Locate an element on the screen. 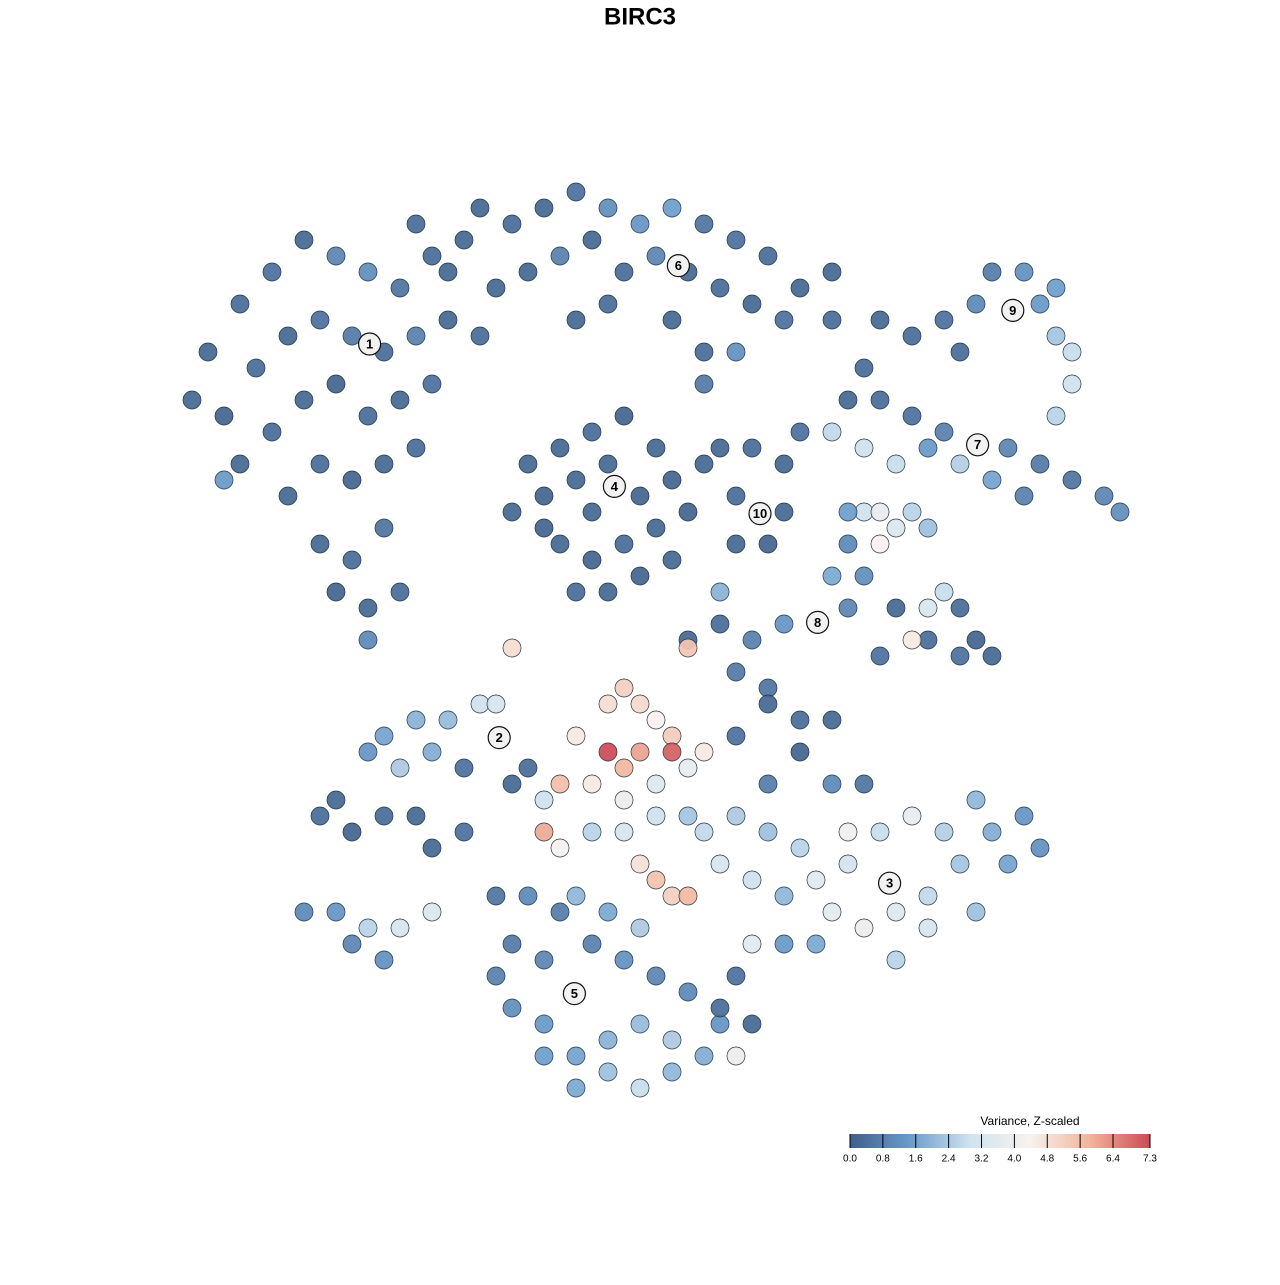 This screenshot has height=1285, width=1280. colorbar-title: Variance, Z-scaled is located at coordinates (1029, 1121).